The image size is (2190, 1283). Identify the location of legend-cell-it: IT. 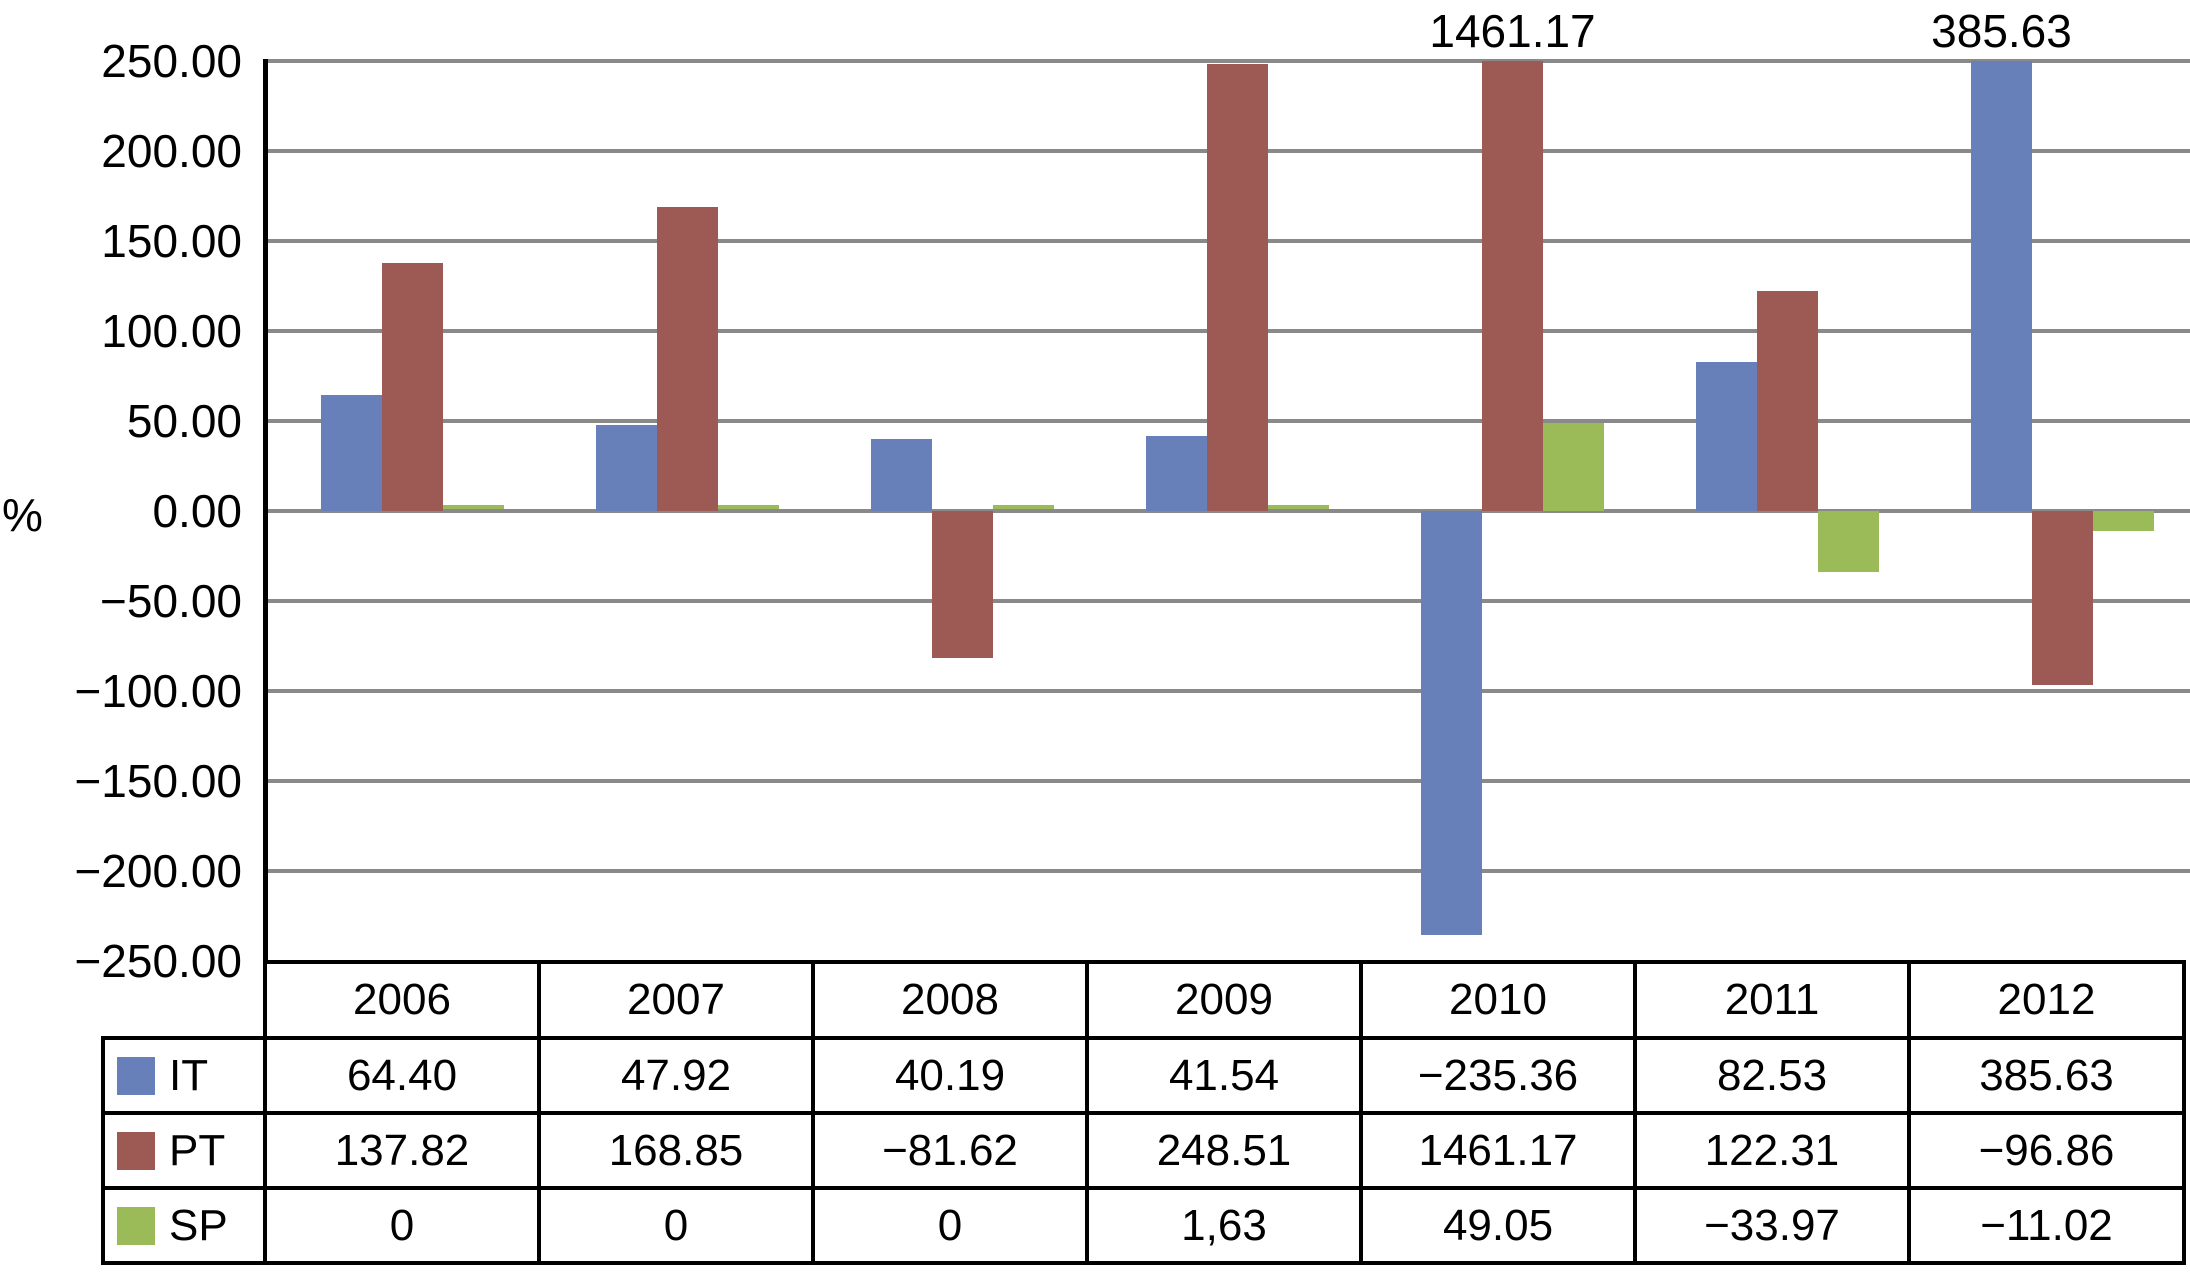
(184, 1075).